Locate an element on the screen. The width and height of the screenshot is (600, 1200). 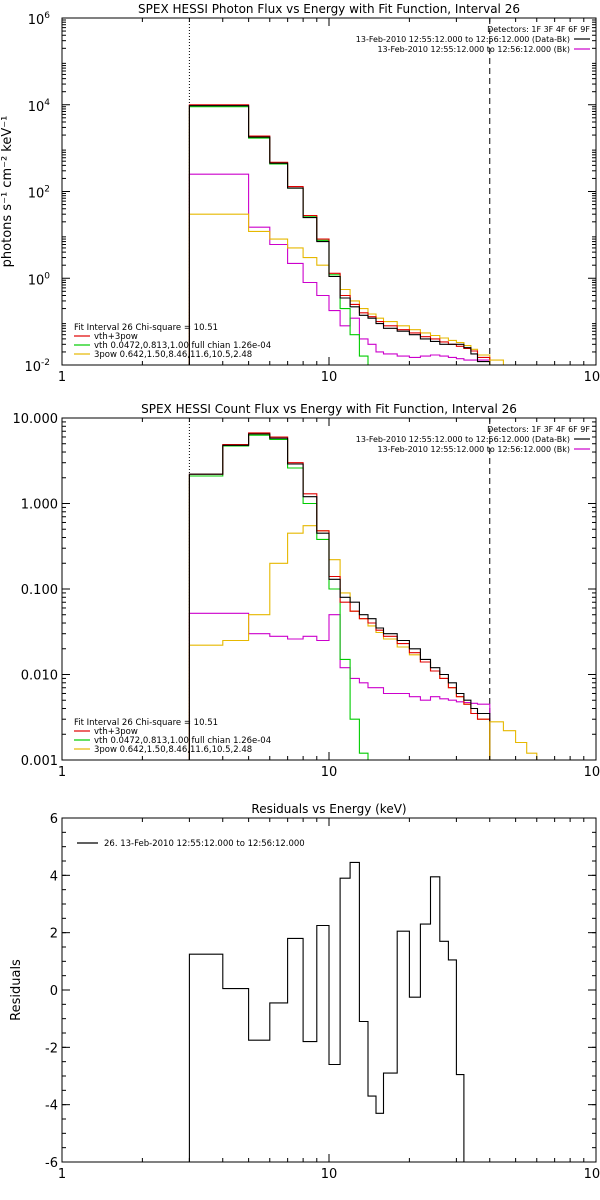
chart-title: Residuals vs Energy (keV) is located at coordinates (328, 809).